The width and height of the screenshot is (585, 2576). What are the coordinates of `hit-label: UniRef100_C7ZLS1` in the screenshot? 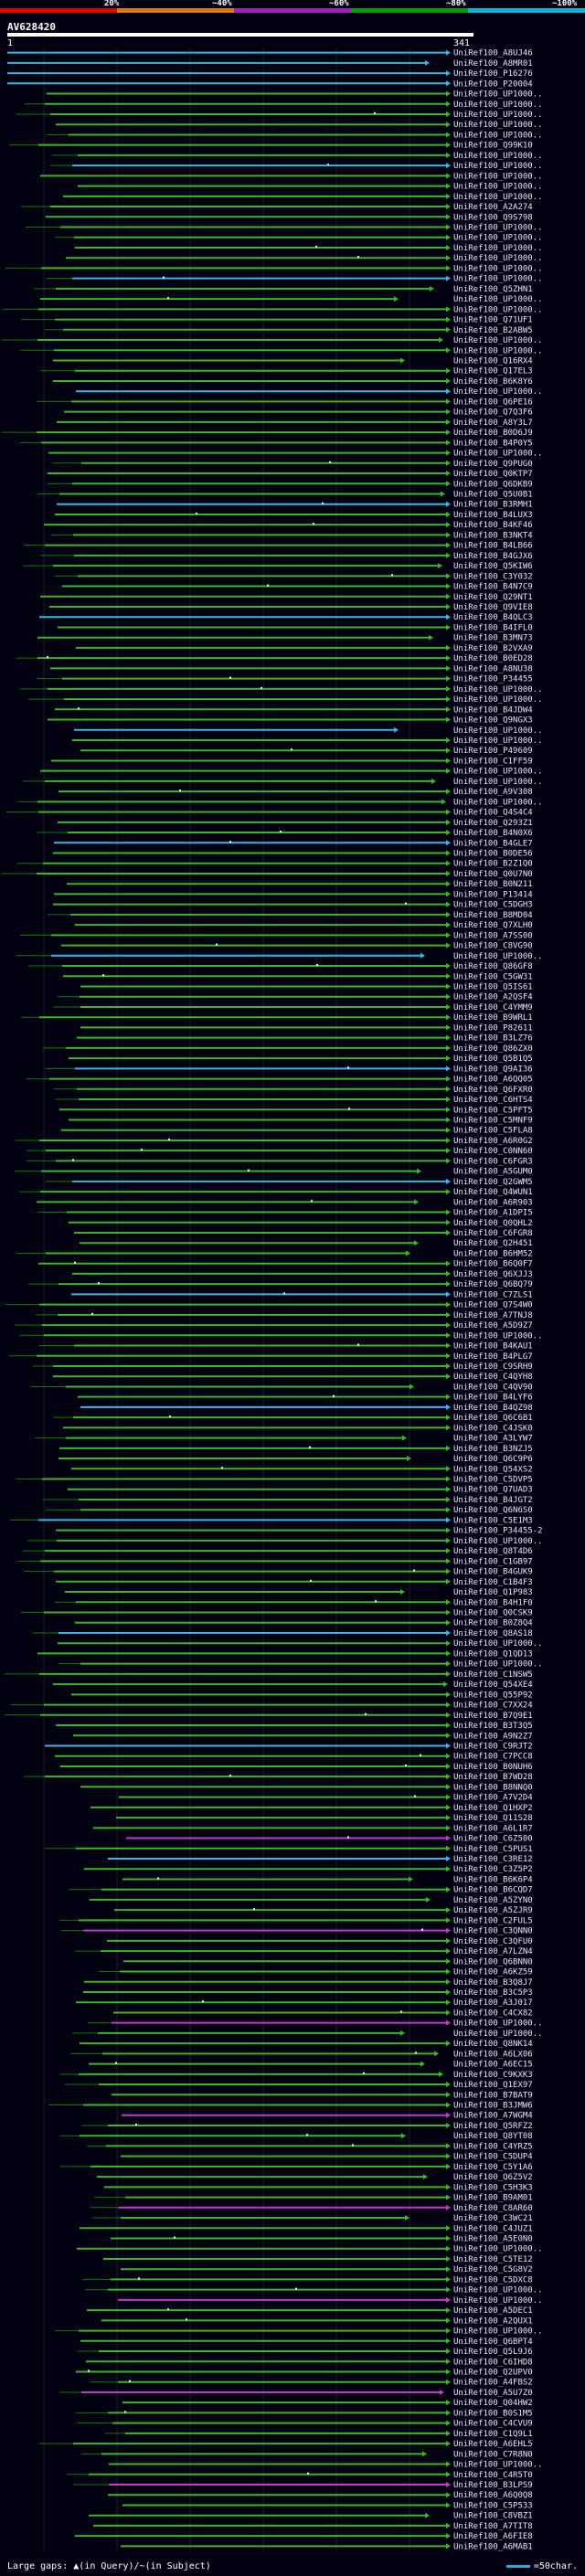 It's located at (493, 1294).